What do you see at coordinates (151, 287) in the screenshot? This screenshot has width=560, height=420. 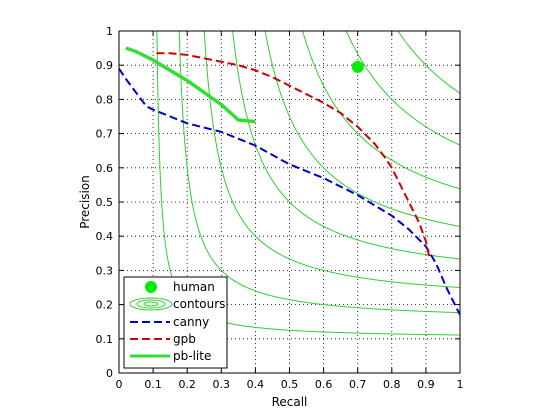 I see `legend-marker-human` at bounding box center [151, 287].